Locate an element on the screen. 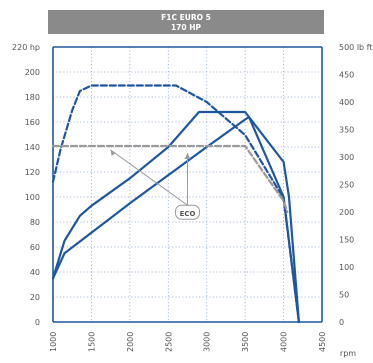  y-right-tick-label: 200 is located at coordinates (346, 212).